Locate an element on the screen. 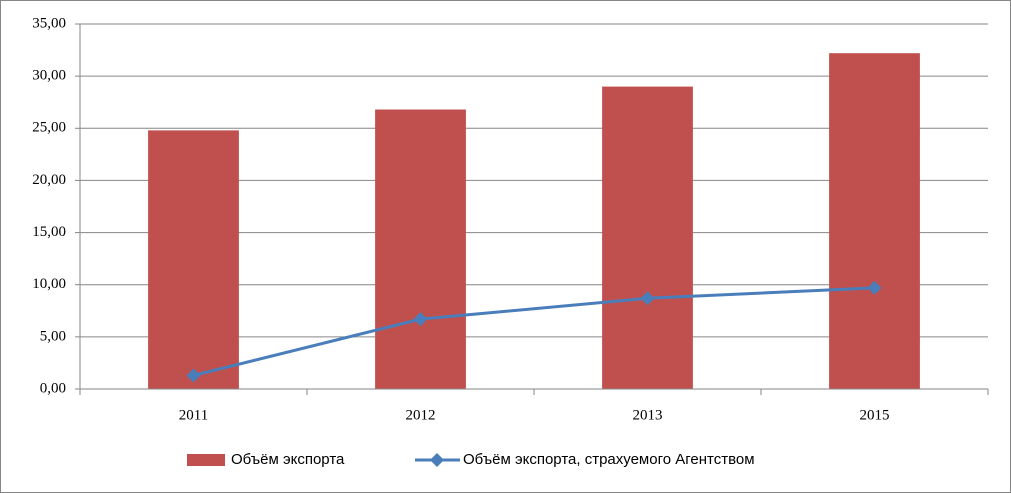 Image resolution: width=1011 pixels, height=493 pixels. x-tick-label: 2015 is located at coordinates (875, 415).